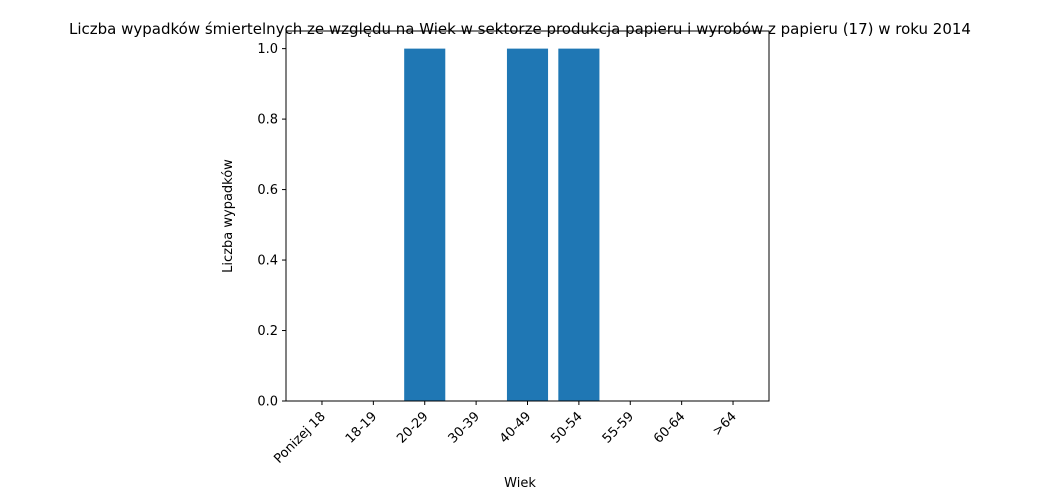 This screenshot has width=1041, height=500. Describe the element at coordinates (669, 427) in the screenshot. I see `x-tick-label: 60-64` at that location.